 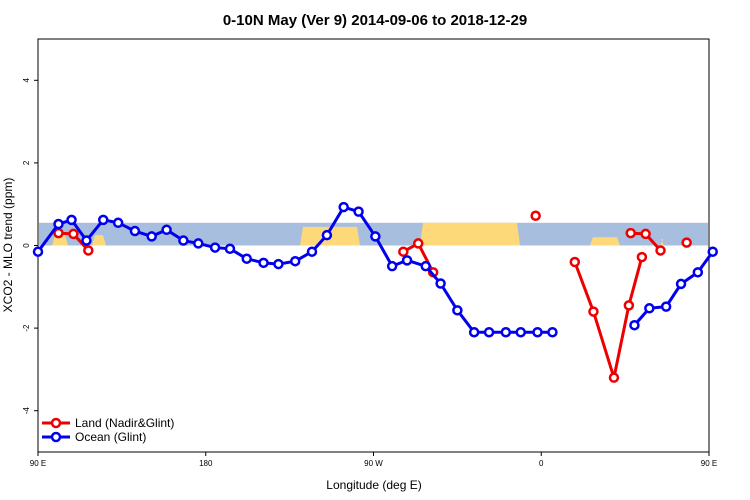 What do you see at coordinates (26, 411) in the screenshot?
I see `y-tick-label-0: -4` at bounding box center [26, 411].